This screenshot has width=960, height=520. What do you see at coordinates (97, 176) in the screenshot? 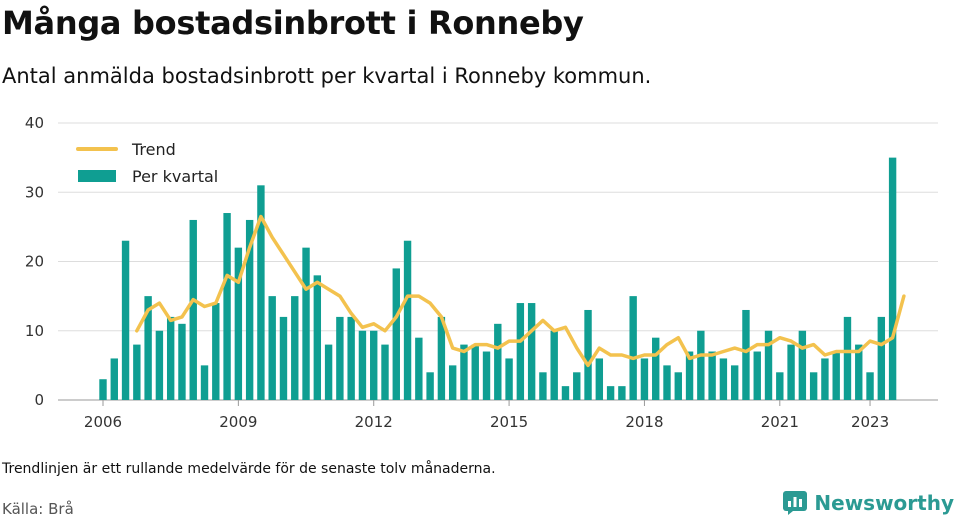
I see `legend-bar-swatch` at bounding box center [97, 176].